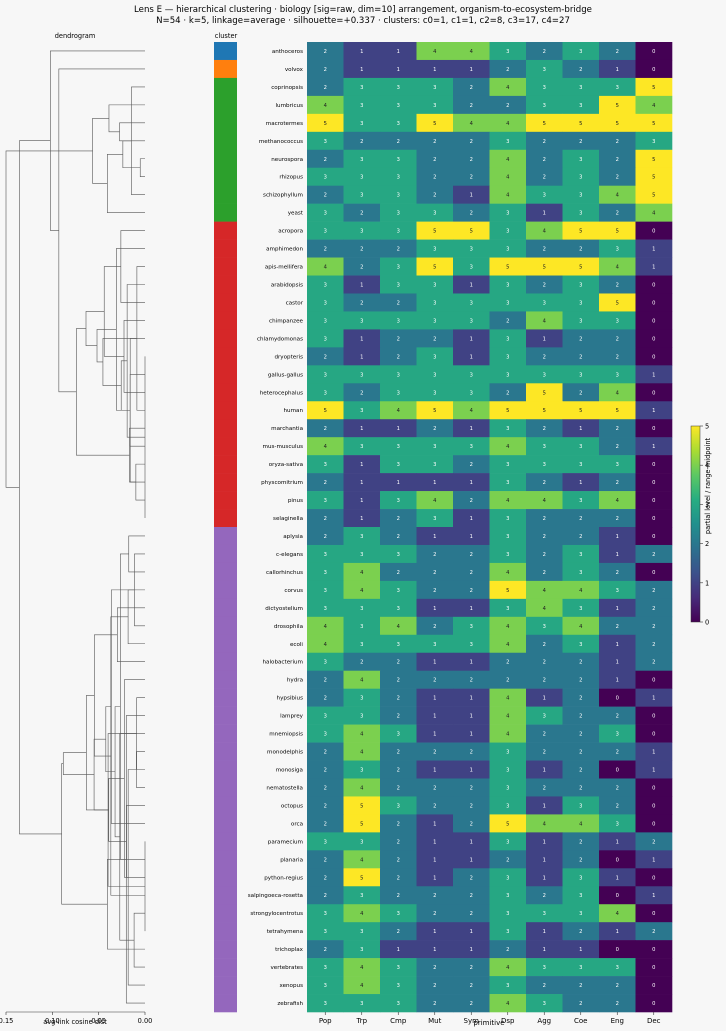 Image resolution: width=726 pixels, height=1031 pixels. Describe the element at coordinates (289, 950) in the screenshot. I see `row-label: trichoplax` at that location.